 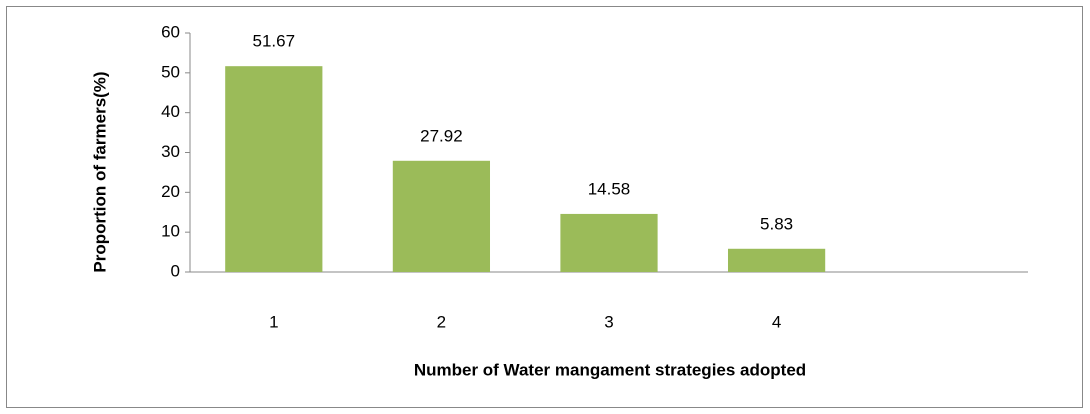 I want to click on y-tick-label: 30, so click(x=170, y=151).